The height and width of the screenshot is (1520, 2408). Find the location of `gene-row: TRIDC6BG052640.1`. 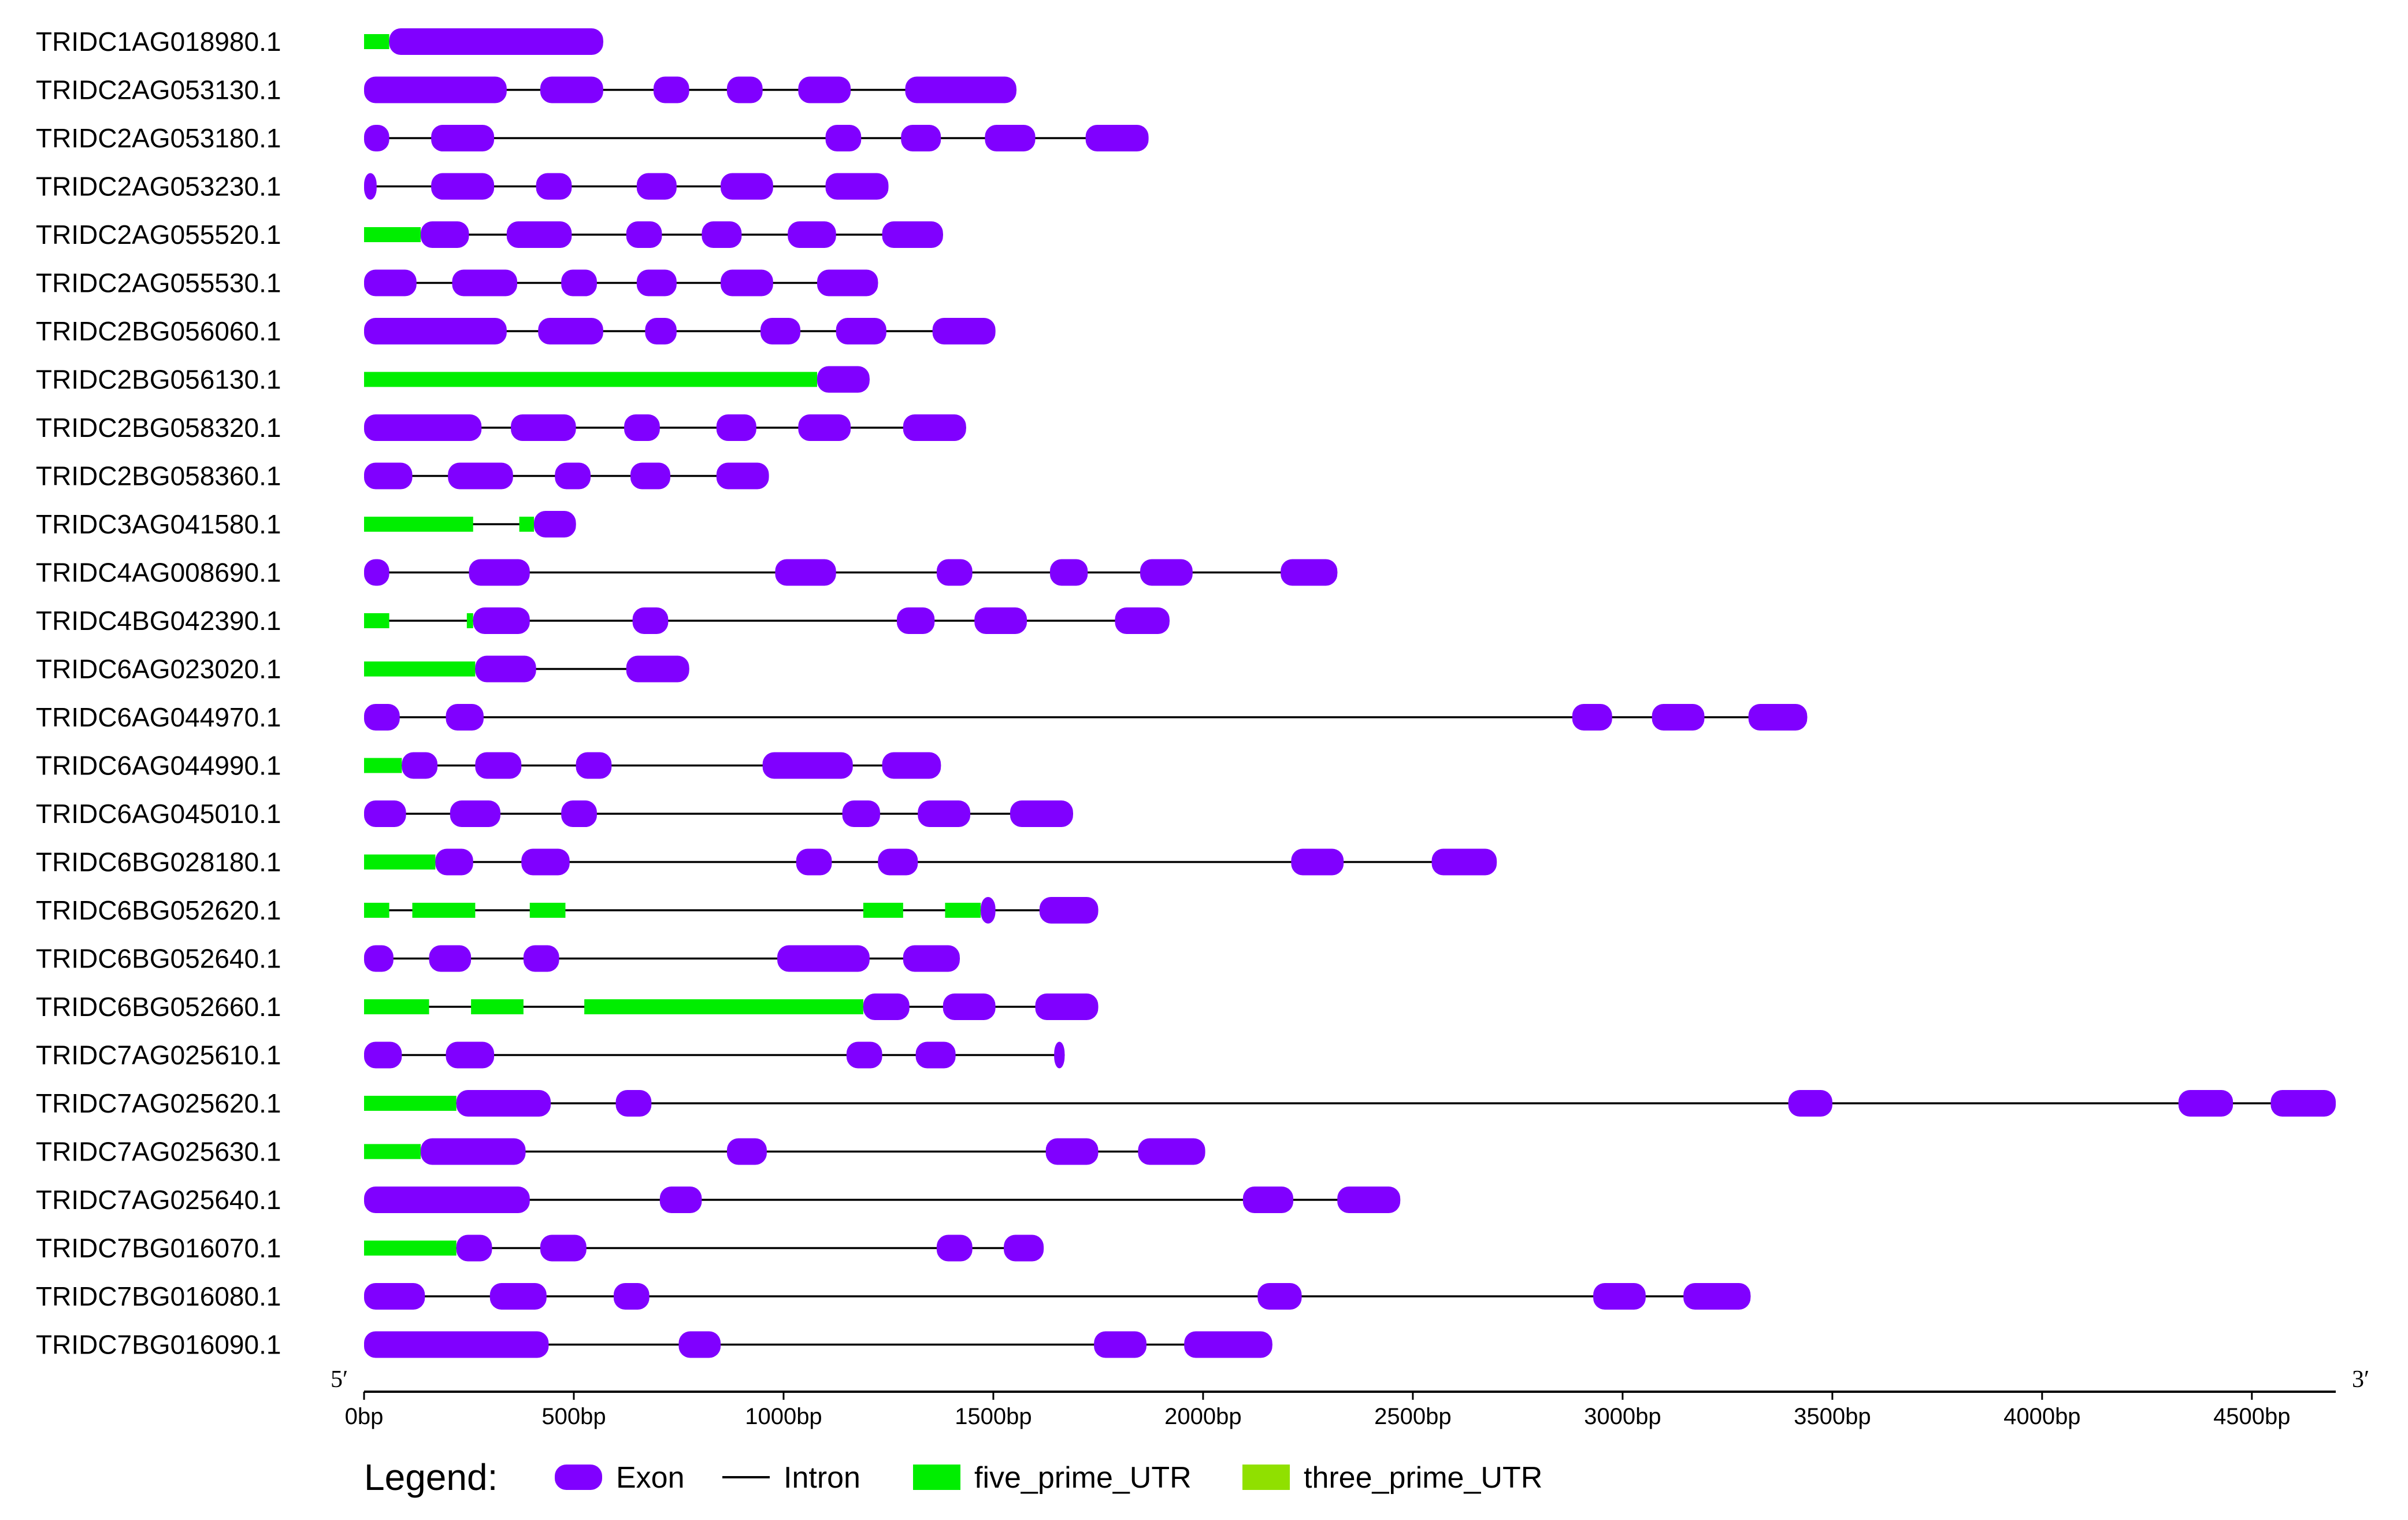

gene-row: TRIDC6BG052640.1 is located at coordinates (498, 959).